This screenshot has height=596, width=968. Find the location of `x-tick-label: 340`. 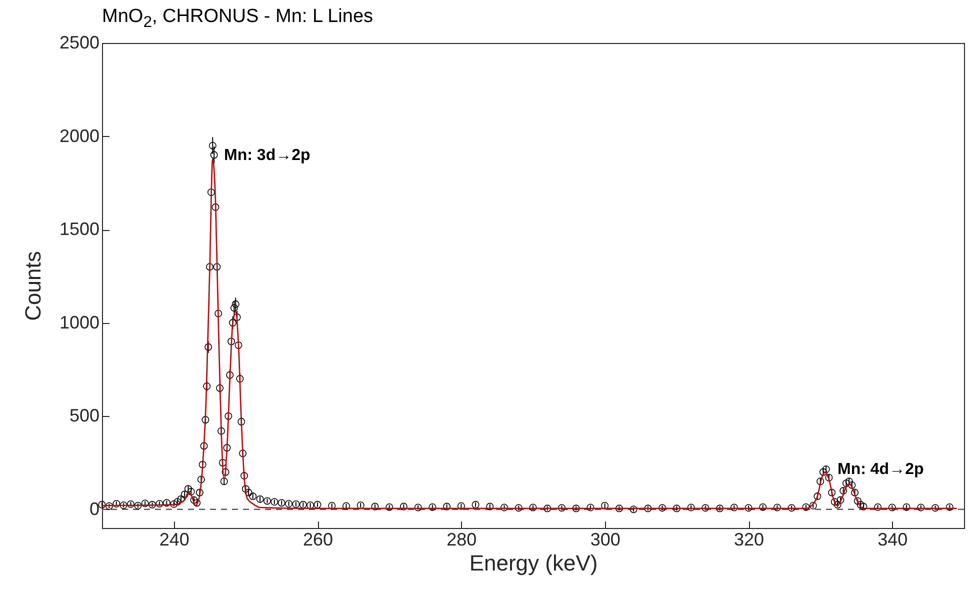

x-tick-label: 340 is located at coordinates (893, 540).